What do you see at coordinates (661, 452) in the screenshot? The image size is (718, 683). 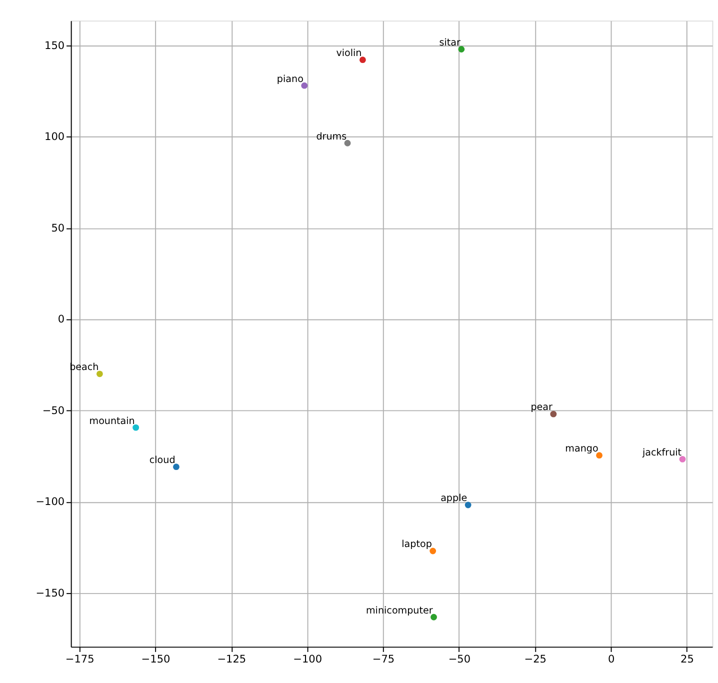 I see `series-label: jackfruit` at bounding box center [661, 452].